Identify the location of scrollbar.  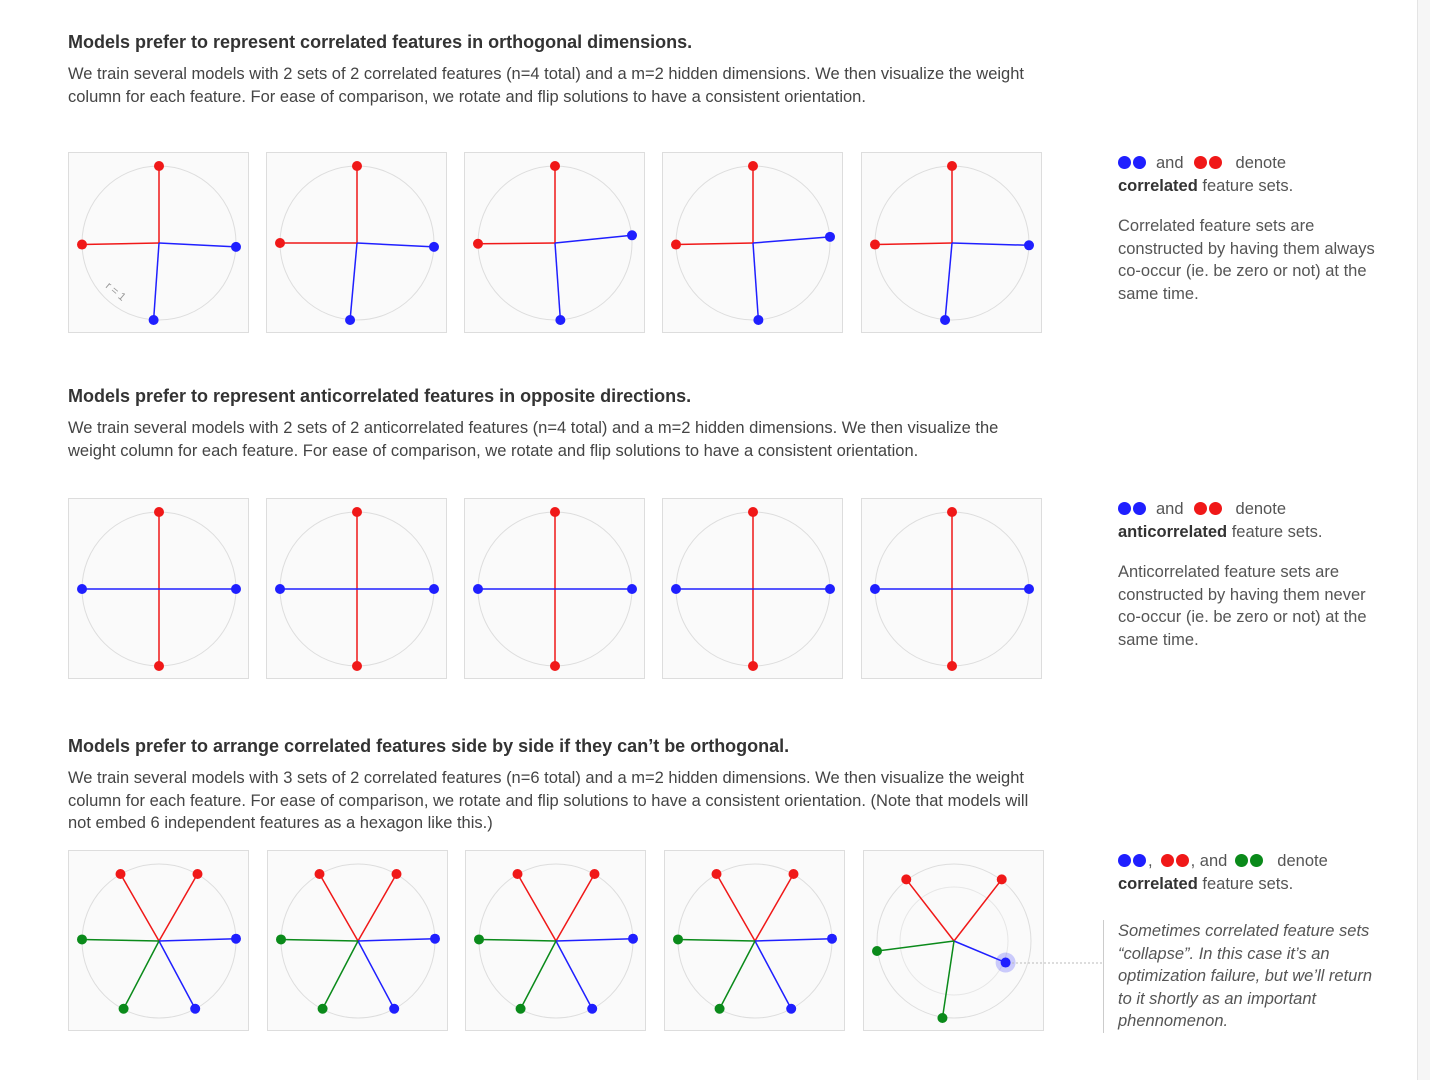
(1423, 540).